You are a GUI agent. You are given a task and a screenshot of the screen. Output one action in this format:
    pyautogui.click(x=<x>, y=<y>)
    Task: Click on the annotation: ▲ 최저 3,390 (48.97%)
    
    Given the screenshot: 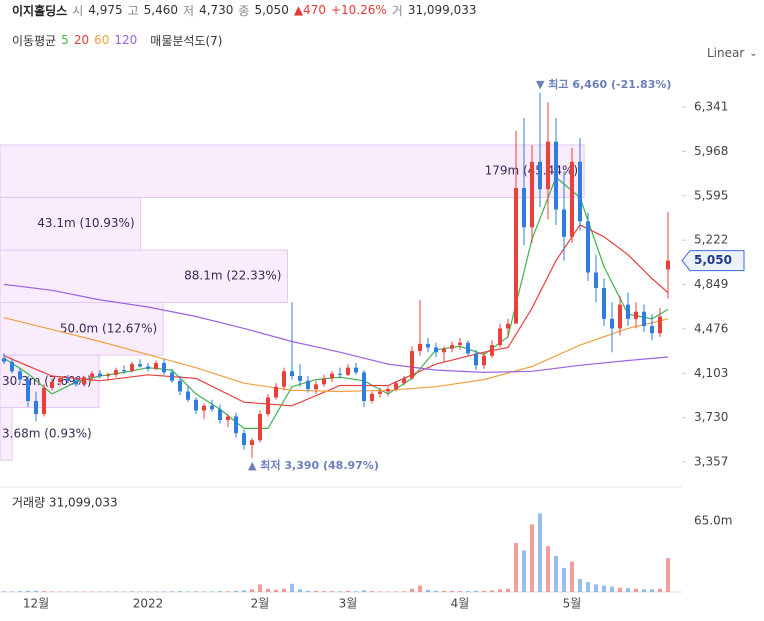 What is the action you would take?
    pyautogui.click(x=313, y=465)
    